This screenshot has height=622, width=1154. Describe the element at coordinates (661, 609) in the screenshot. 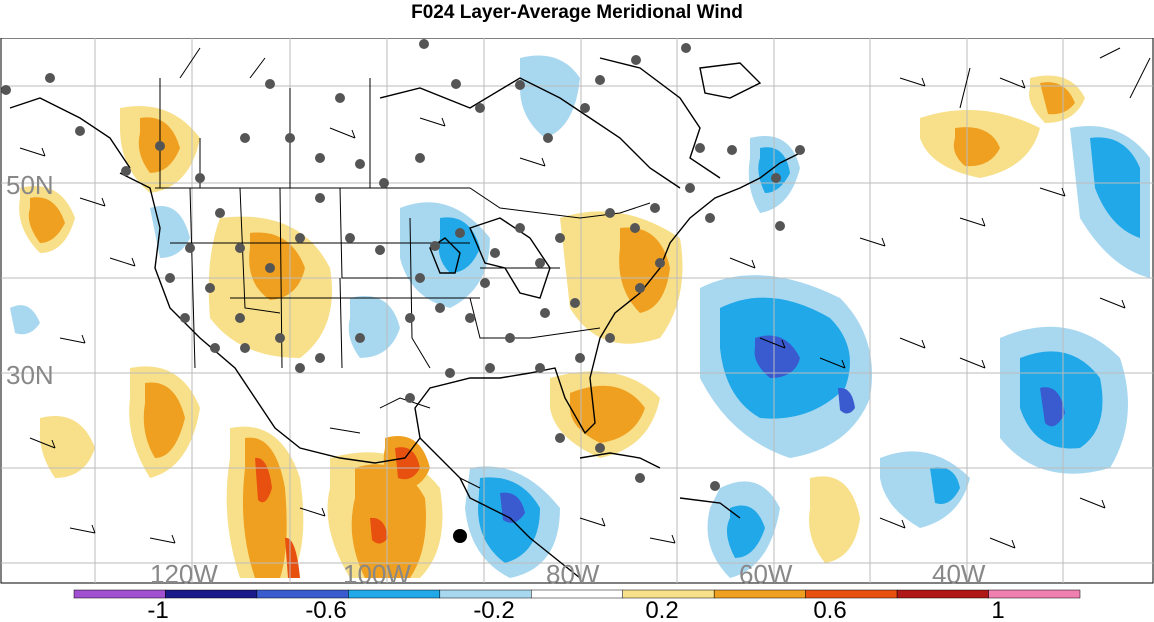

I see `colorbar-label-02: 0.2` at that location.